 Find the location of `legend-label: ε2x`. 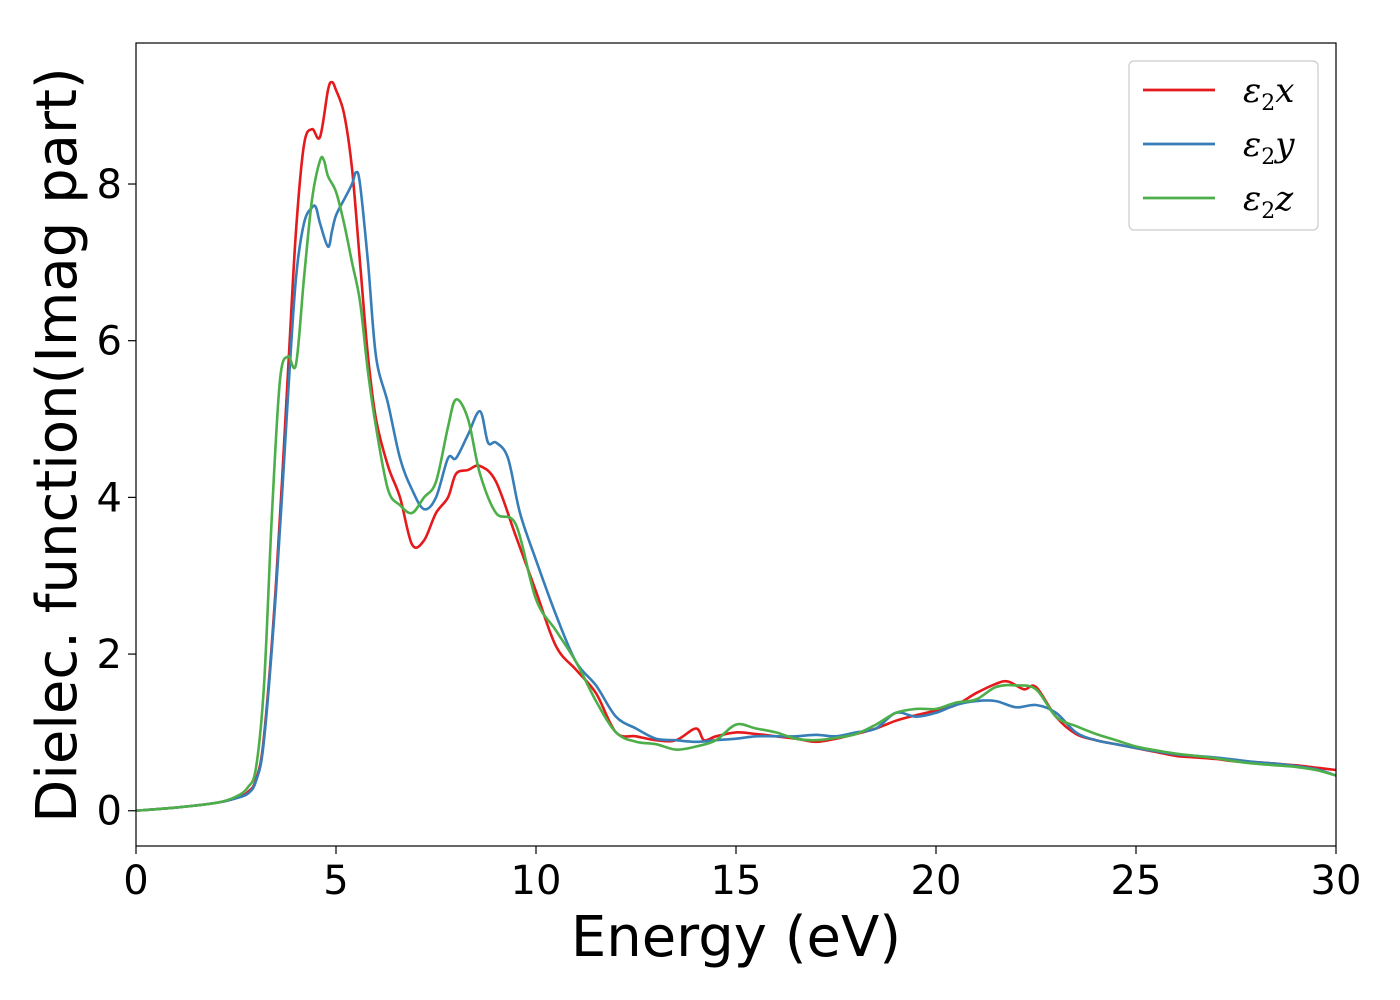

legend-label: ε2x is located at coordinates (1268, 93).